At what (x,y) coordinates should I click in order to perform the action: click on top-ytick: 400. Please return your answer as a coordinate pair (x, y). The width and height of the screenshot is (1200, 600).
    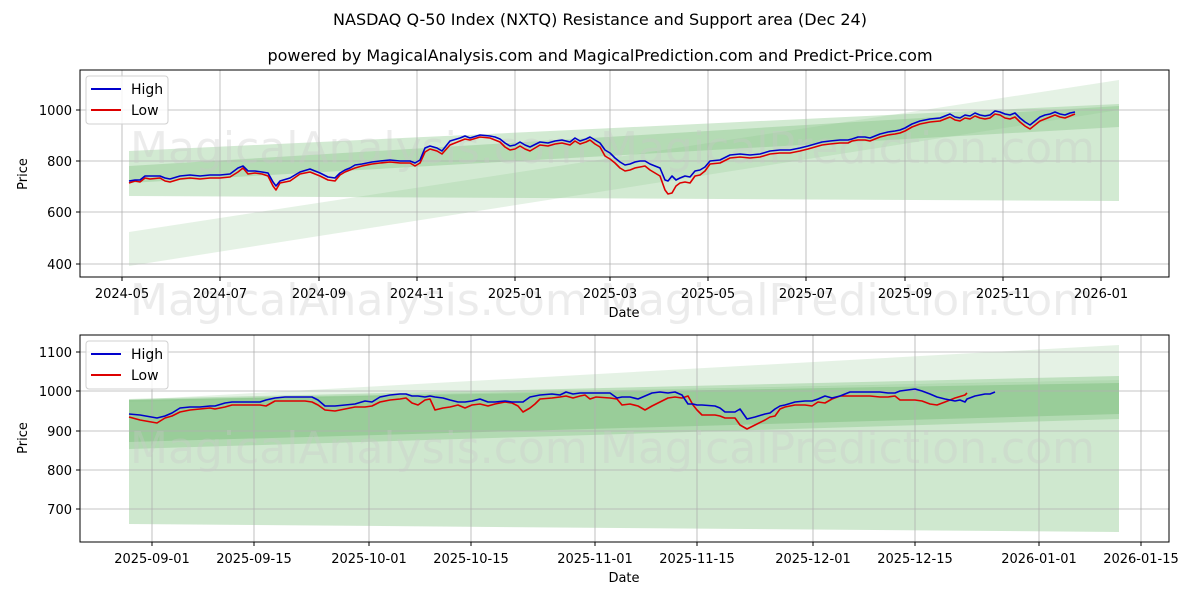
    Looking at the image, I should click on (59, 265).